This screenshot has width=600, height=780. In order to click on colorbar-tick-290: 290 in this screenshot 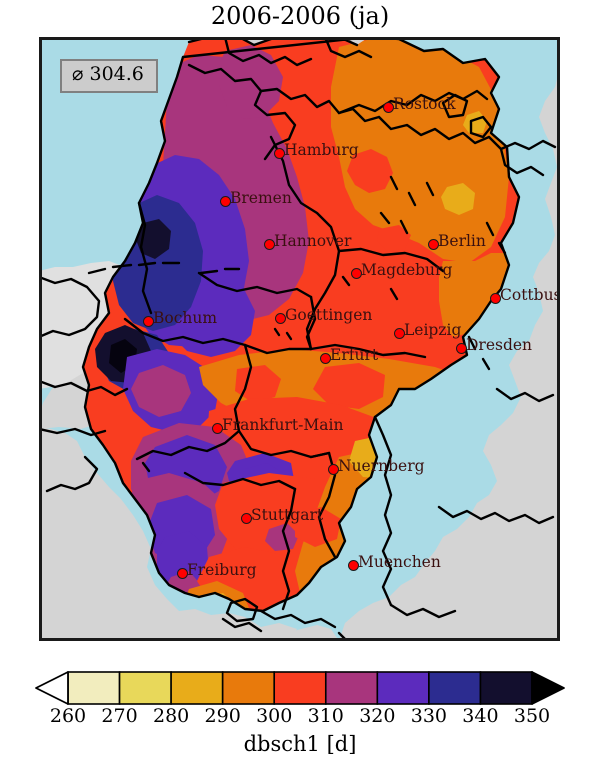, I will do `click(222, 716)`.